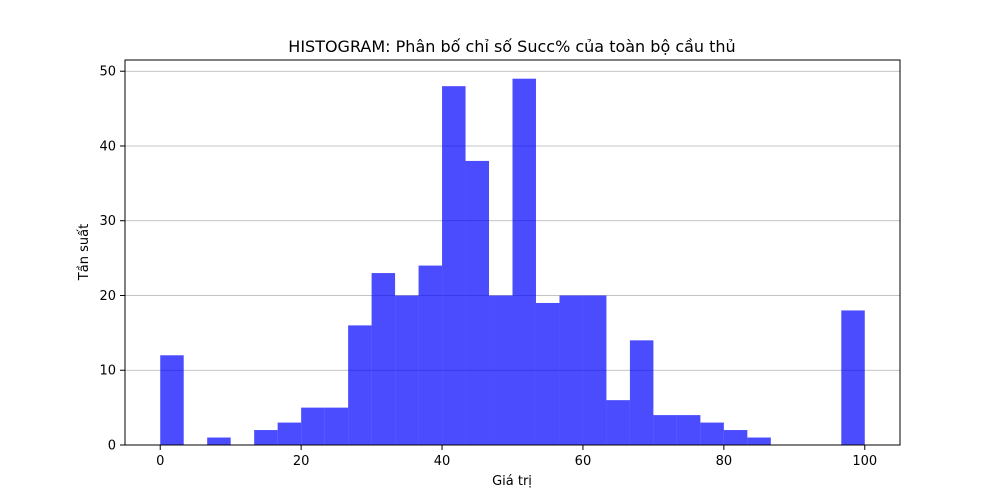 The width and height of the screenshot is (1000, 500). Describe the element at coordinates (107, 146) in the screenshot. I see `y-tick-label: 40` at that location.